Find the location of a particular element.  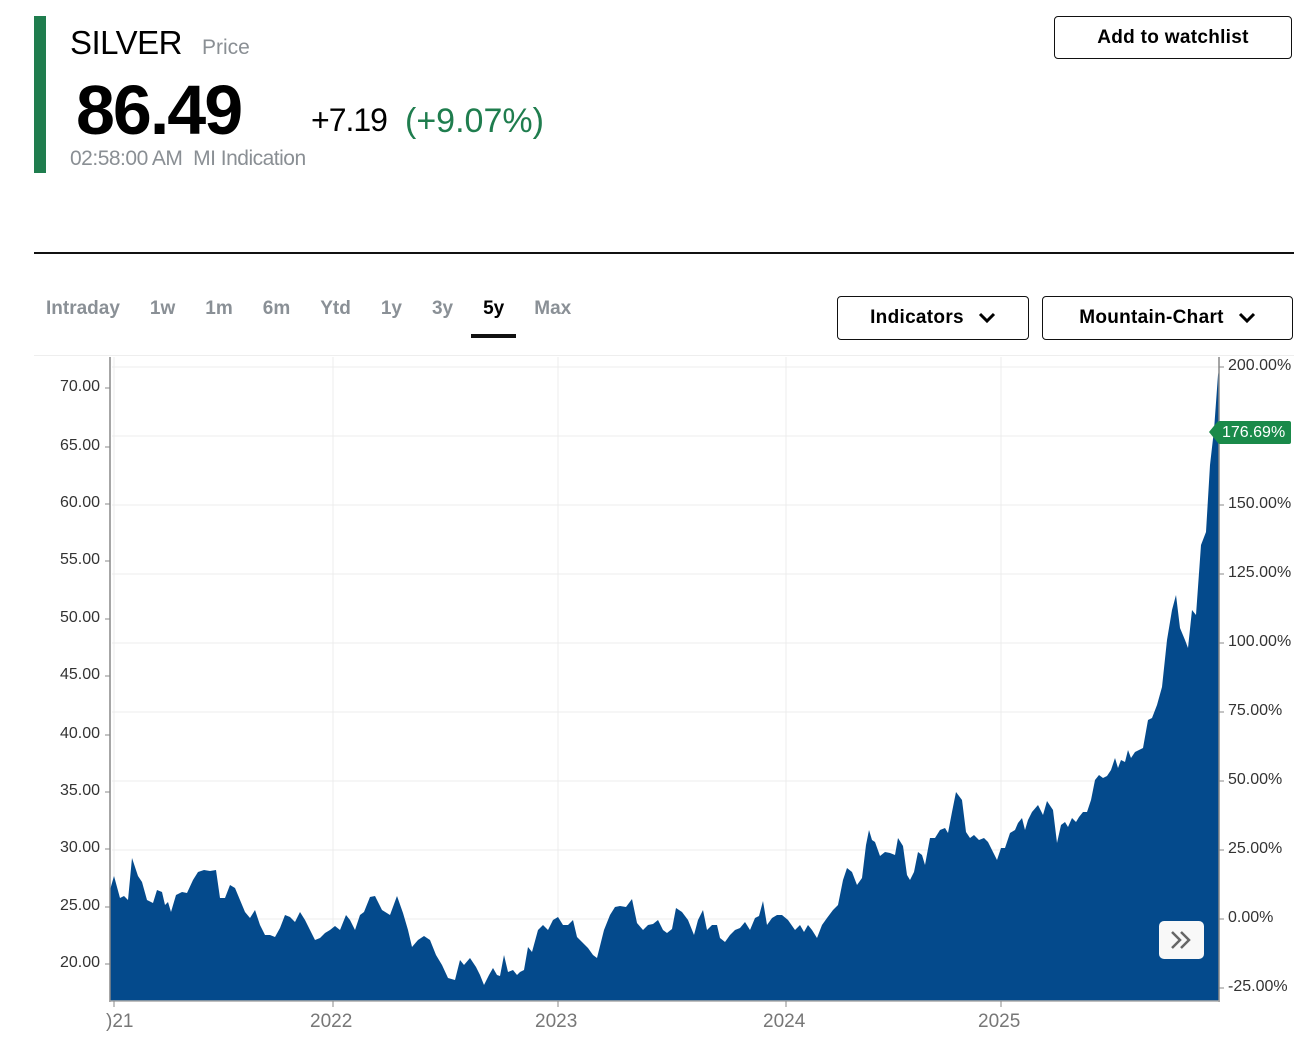

x-tick-label: 2023 is located at coordinates (556, 1021).